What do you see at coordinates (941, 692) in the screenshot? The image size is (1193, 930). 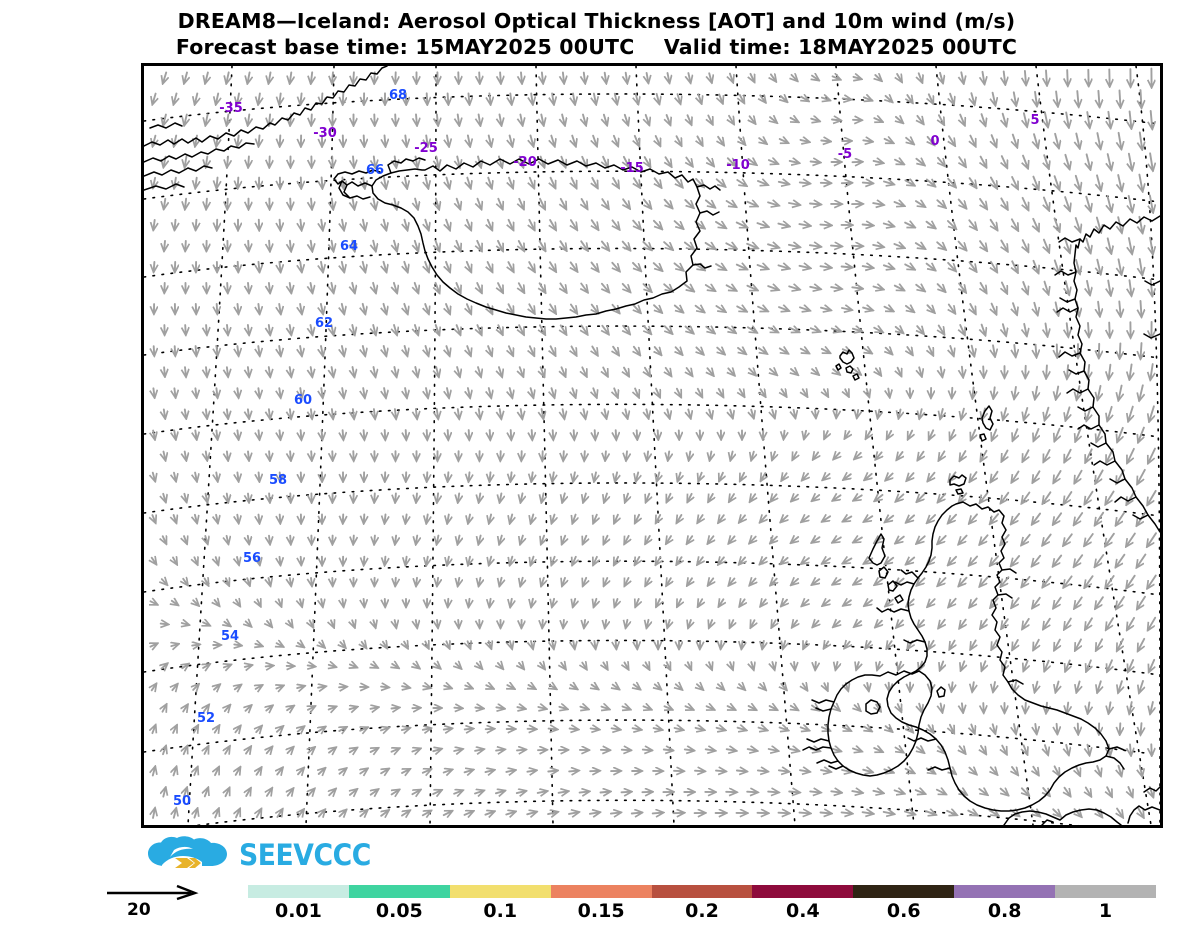 I see `coastline-isle-of-man` at bounding box center [941, 692].